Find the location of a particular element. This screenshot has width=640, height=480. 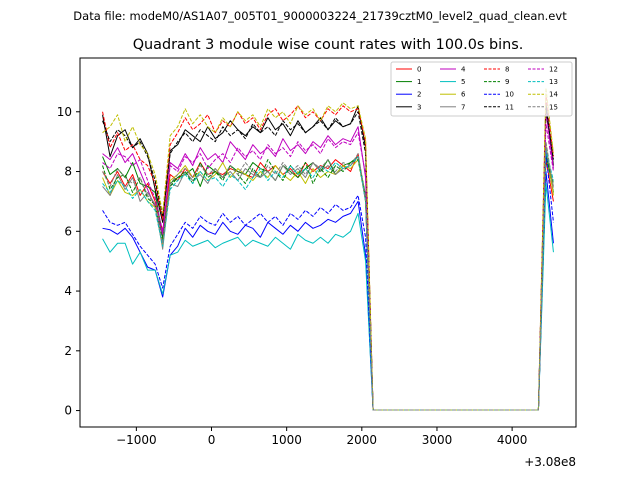

legend-label-7: 7 is located at coordinates (463, 107).